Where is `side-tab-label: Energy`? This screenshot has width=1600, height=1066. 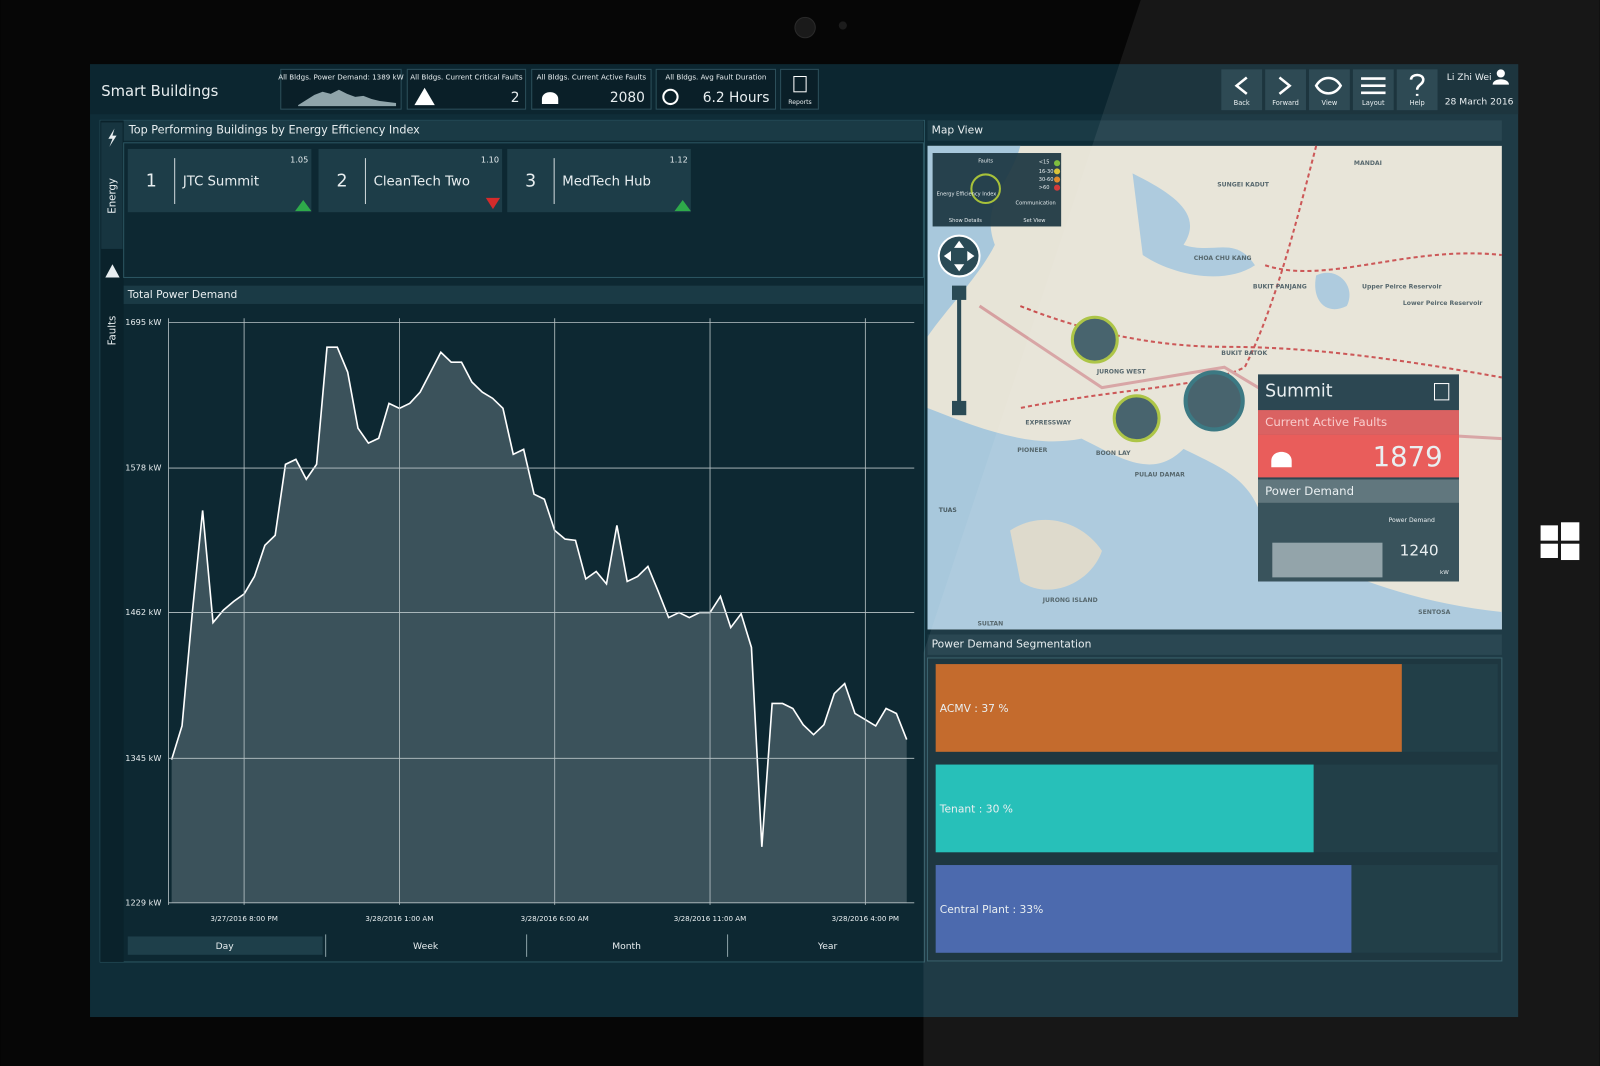 side-tab-label: Energy is located at coordinates (112, 196).